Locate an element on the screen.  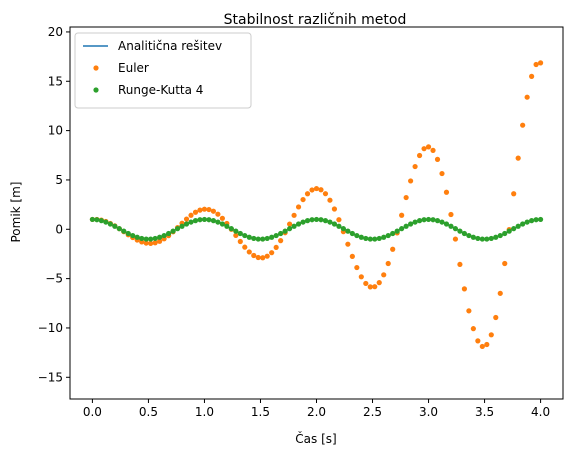
legend-frame is located at coordinates (163, 70).